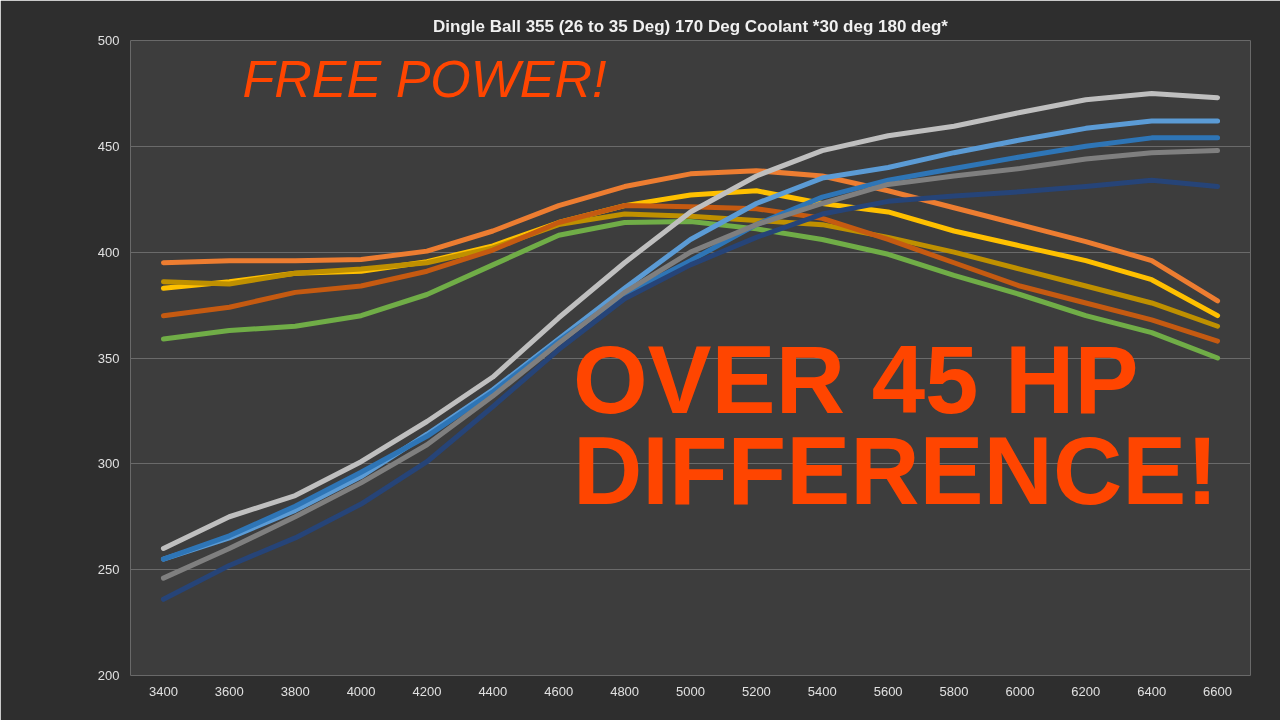 This screenshot has height=720, width=1280. I want to click on x-tick-label: 5400, so click(822, 691).